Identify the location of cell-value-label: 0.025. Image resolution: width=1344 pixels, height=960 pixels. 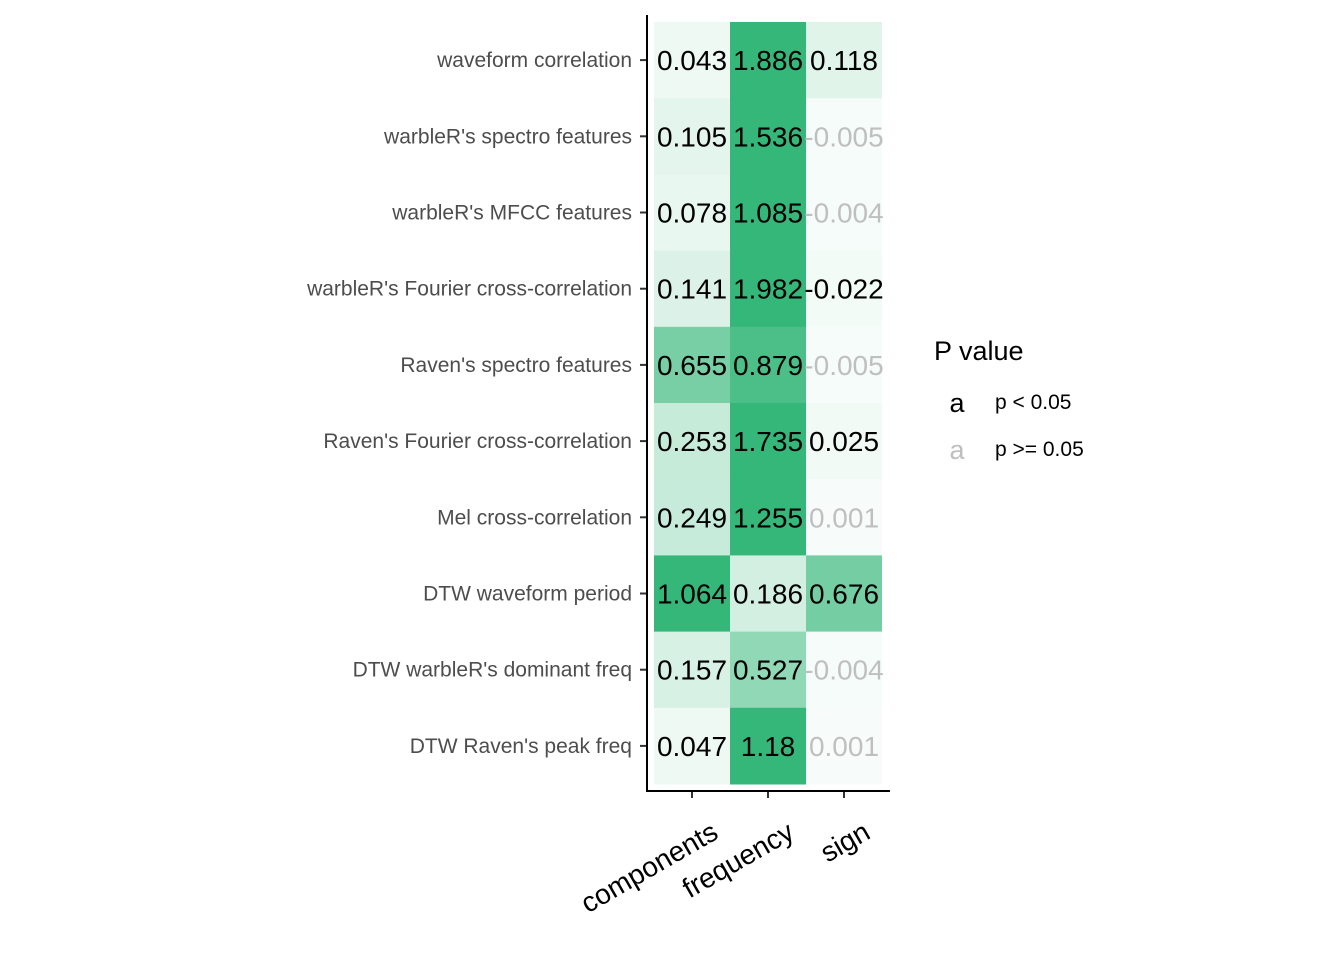
(844, 441).